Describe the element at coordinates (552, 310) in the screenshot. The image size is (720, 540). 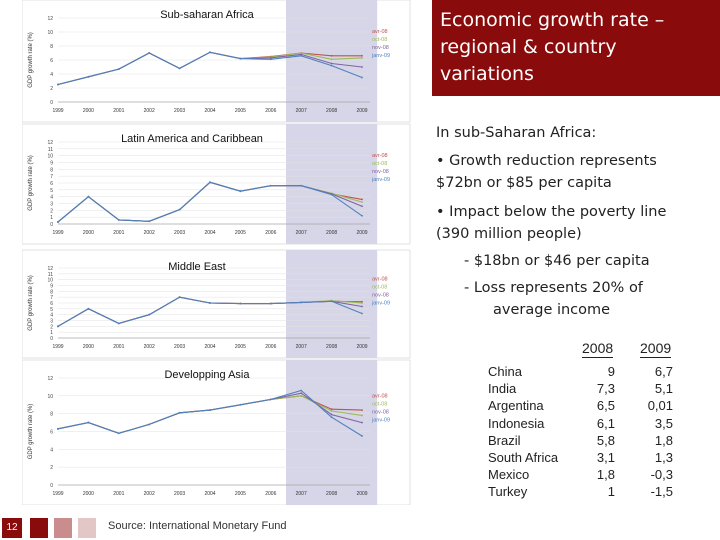
I see `sub-bullet-2-line: average income` at that location.